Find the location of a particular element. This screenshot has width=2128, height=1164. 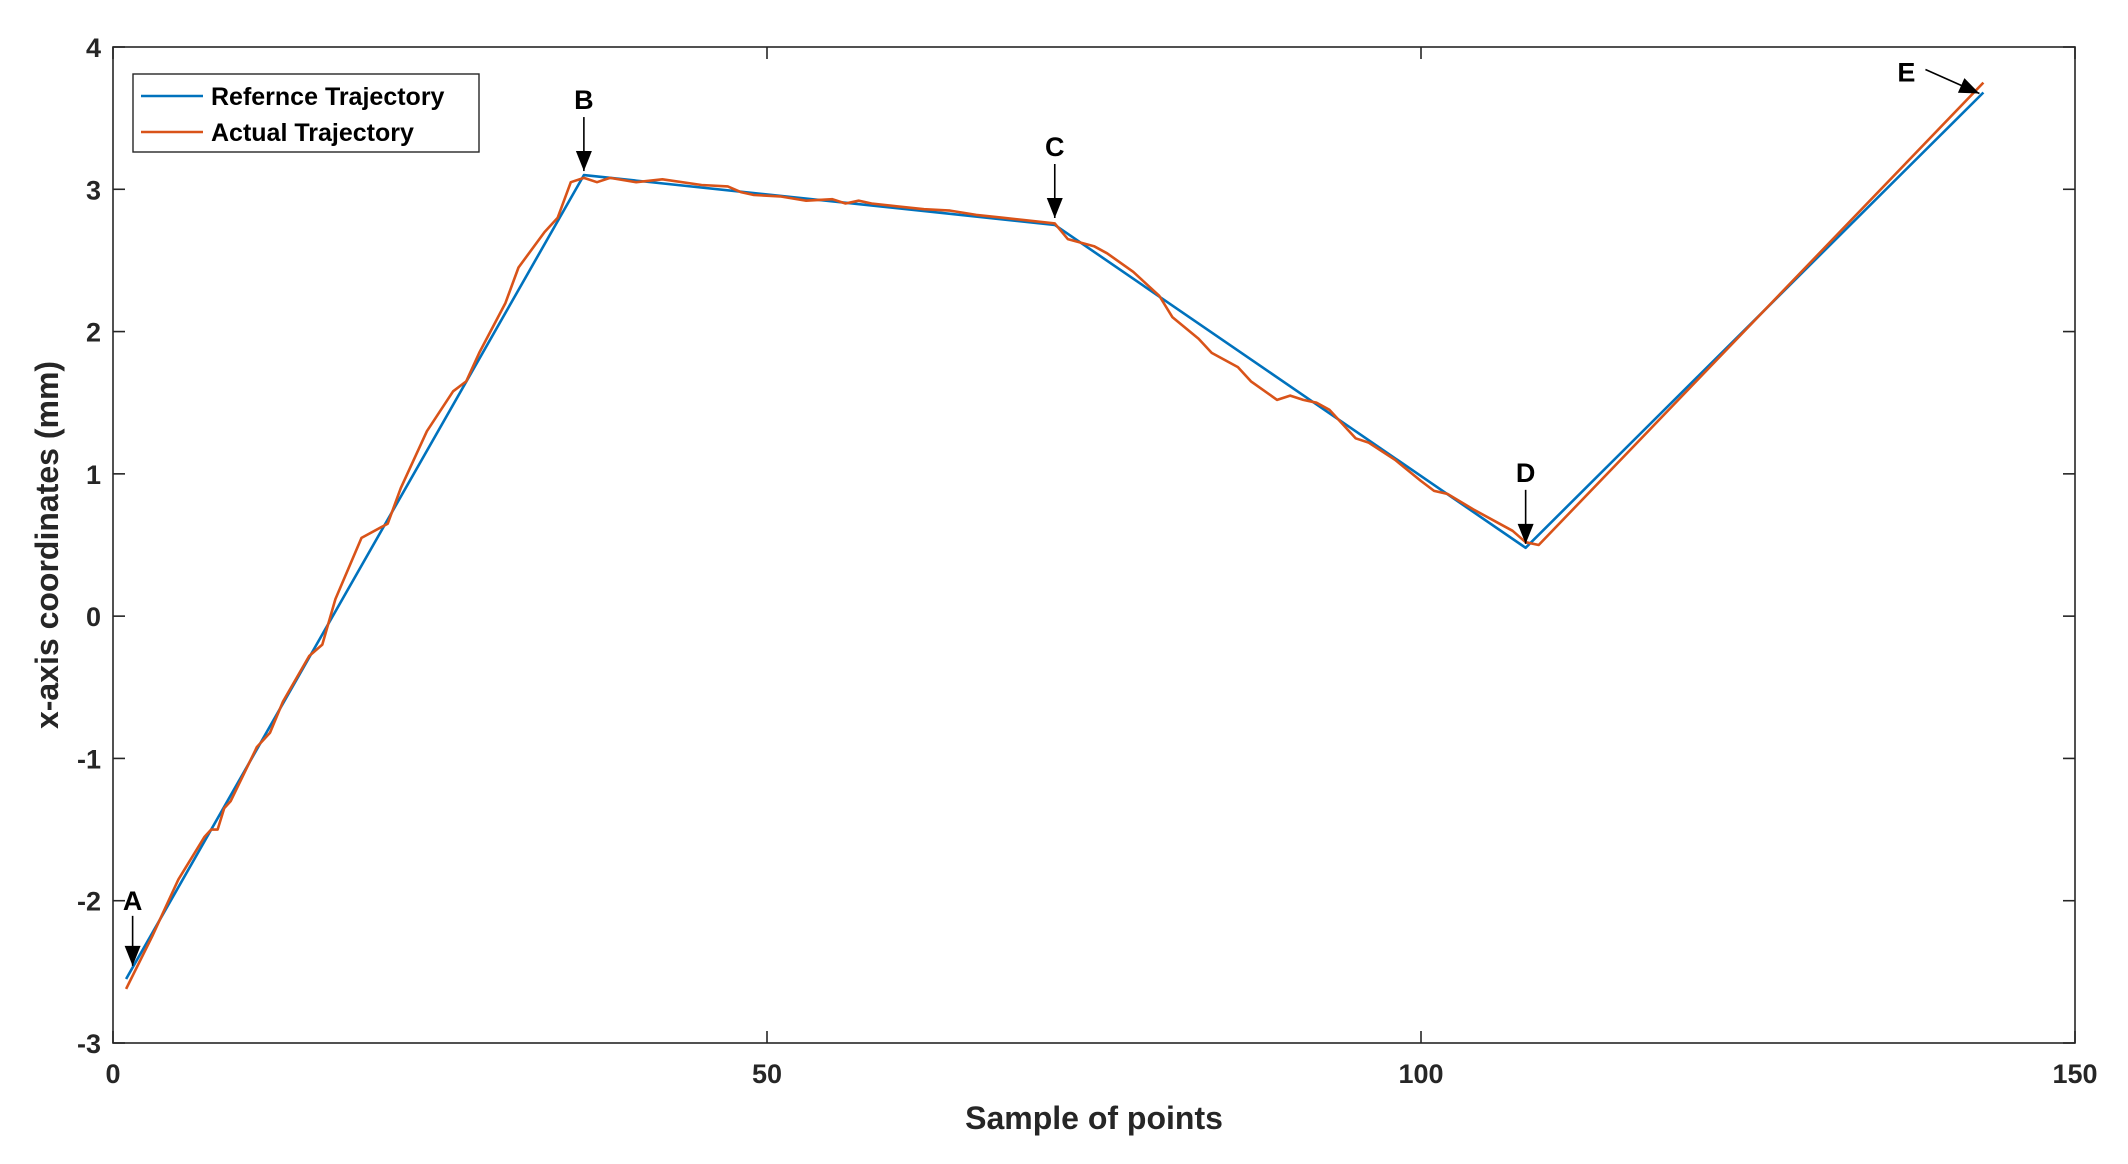

y-tick-label: -3 is located at coordinates (89, 1044).